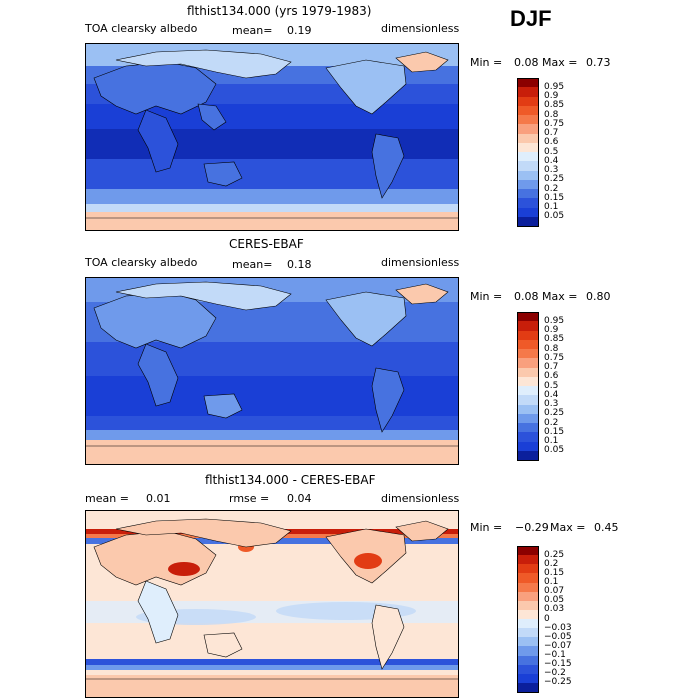  What do you see at coordinates (547, 618) in the screenshot?
I see `colorbar-tick-label: 0` at bounding box center [547, 618].